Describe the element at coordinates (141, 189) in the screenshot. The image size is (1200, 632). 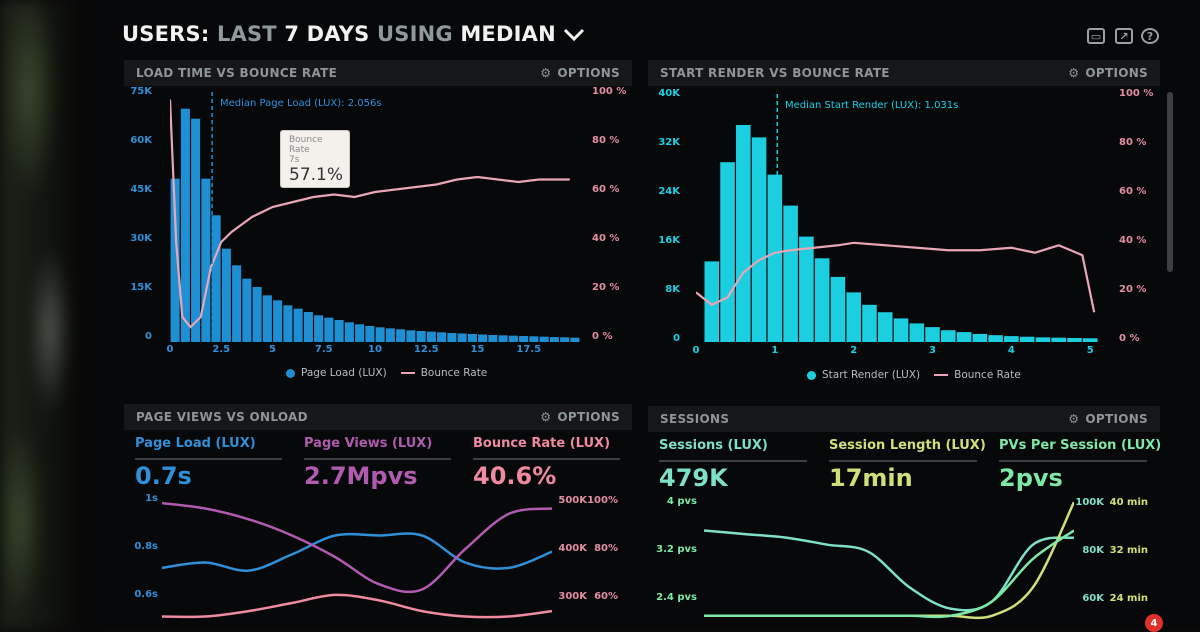
I see `y-tick-left: 45K` at that location.